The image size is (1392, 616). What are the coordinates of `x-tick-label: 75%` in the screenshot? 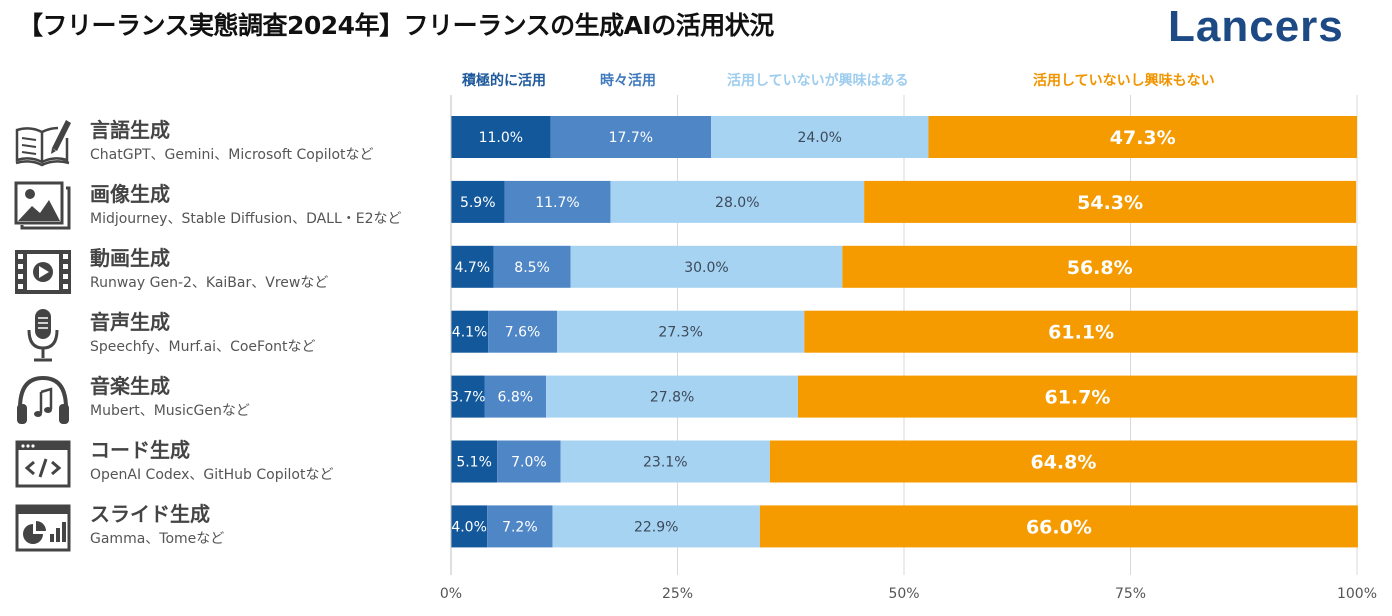 It's located at (1130, 594).